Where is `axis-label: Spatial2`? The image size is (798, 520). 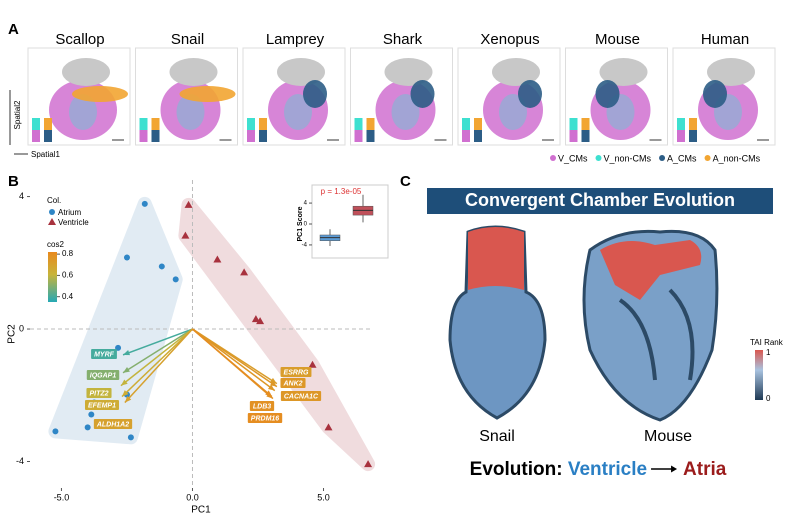 axis-label: Spatial2 is located at coordinates (17, 114).